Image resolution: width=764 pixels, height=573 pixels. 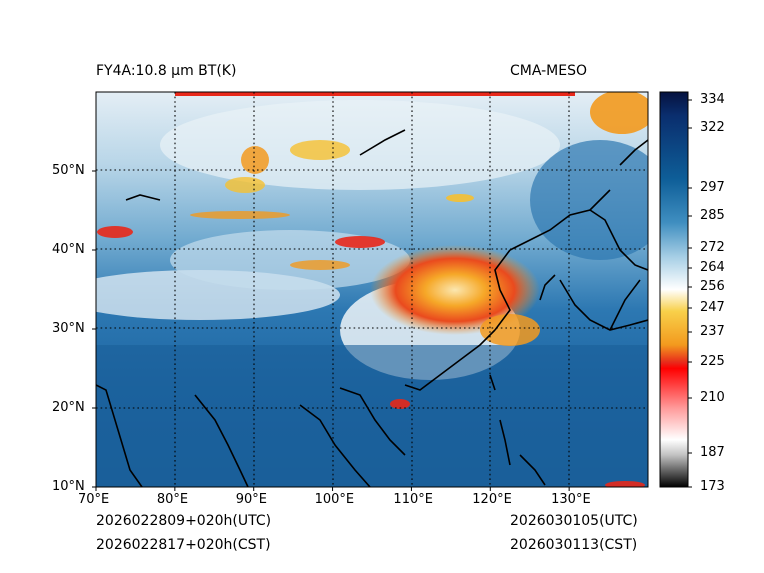 I want to click on x-tick-label: 90°E, so click(x=251, y=499).